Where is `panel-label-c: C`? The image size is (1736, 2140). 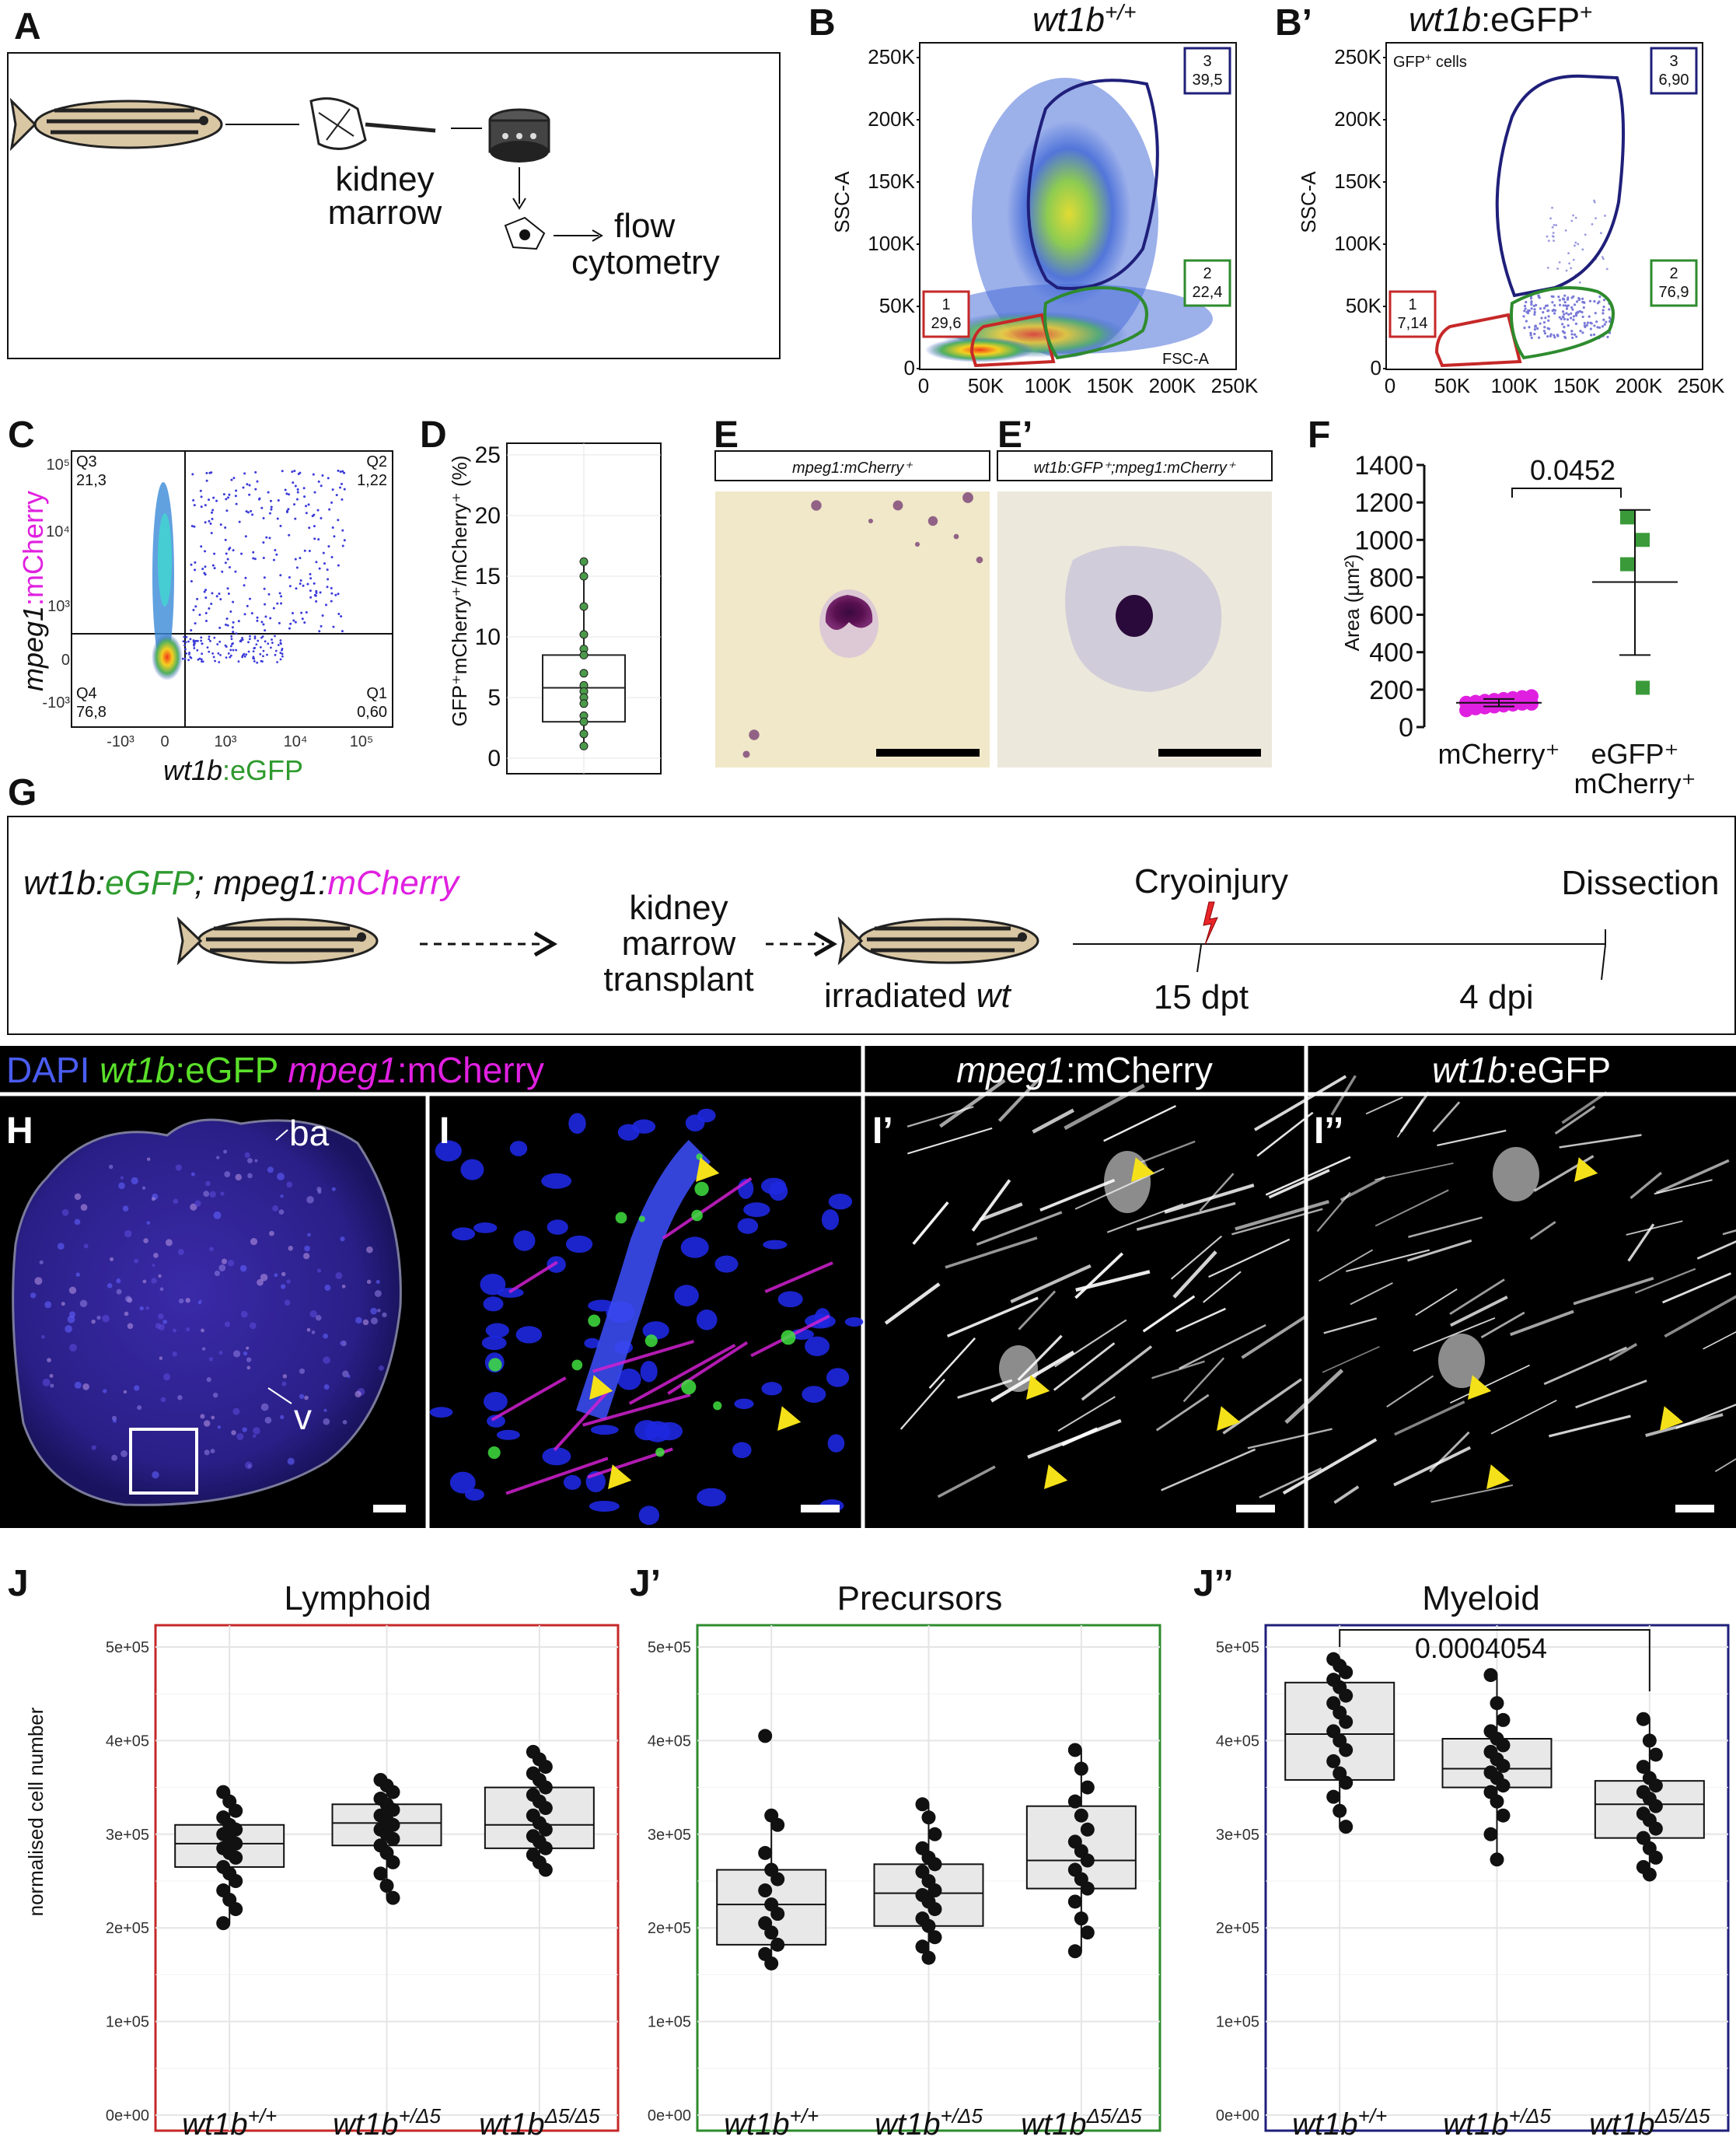
panel-label-c: C is located at coordinates (21, 435).